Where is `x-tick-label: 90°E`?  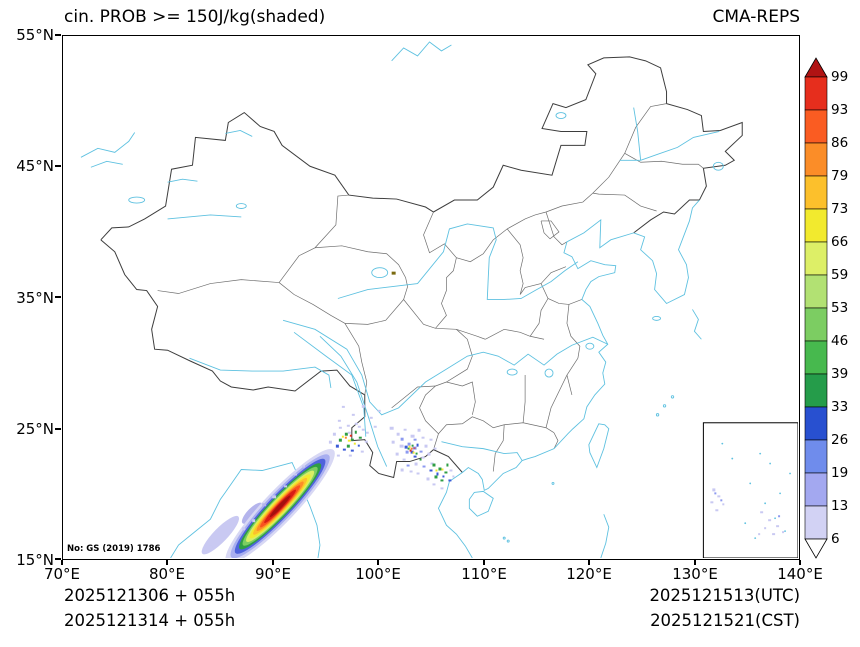
x-tick-label: 90°E is located at coordinates (273, 574).